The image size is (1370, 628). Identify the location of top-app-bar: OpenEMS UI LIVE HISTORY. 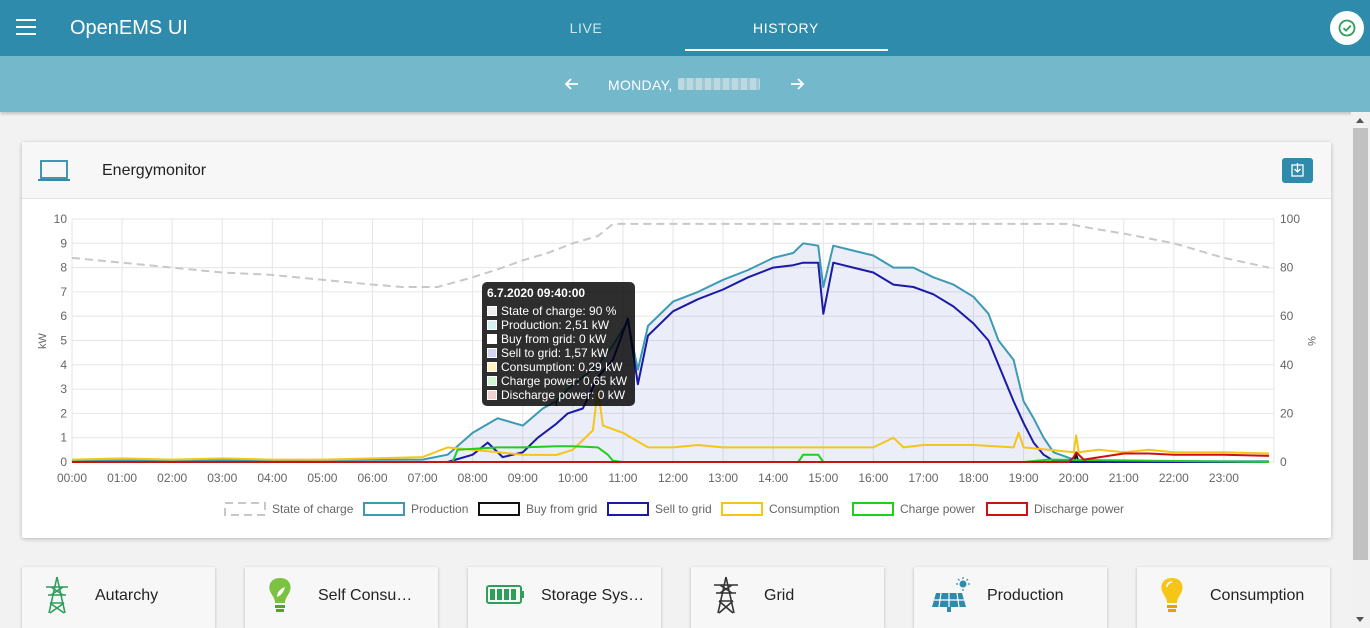
(685, 28).